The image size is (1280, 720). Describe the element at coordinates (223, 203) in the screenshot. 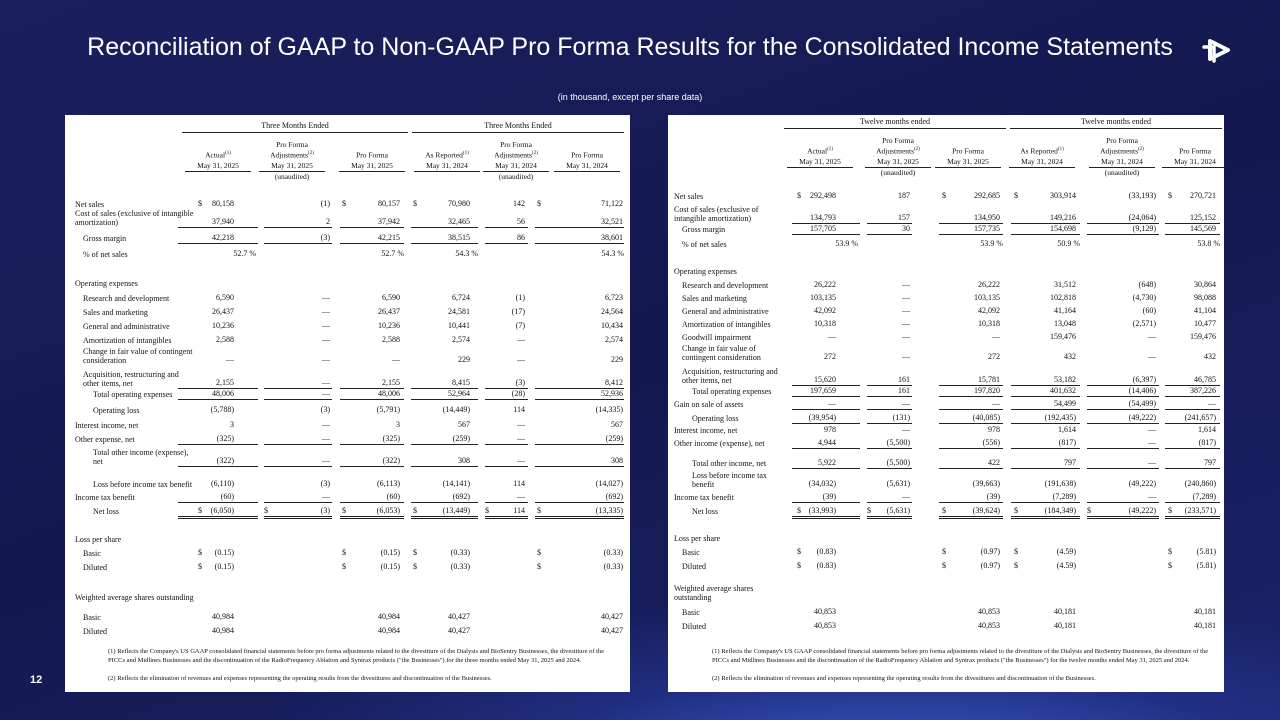

I see `cell-value: 80,158` at that location.